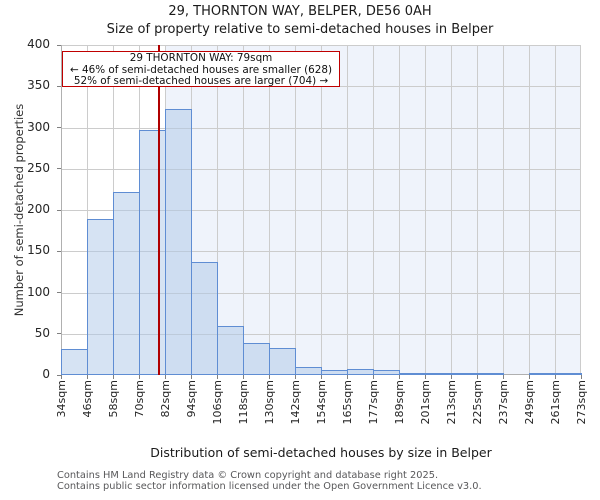 The height and width of the screenshot is (500, 600). I want to click on x-tick-label: 165sqm, so click(347, 402).